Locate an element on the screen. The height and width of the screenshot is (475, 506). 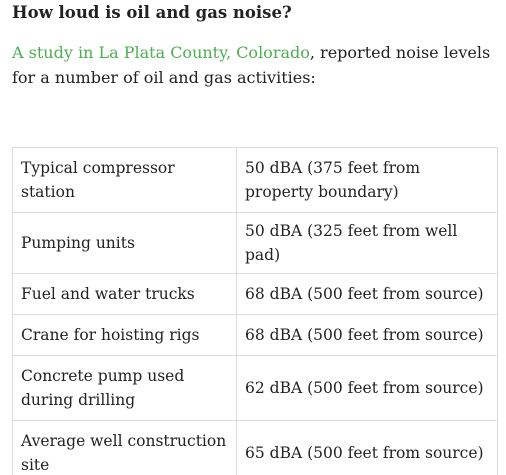
noise-level-cell: 50 dBA (375 feet from property boundary) is located at coordinates (367, 180).